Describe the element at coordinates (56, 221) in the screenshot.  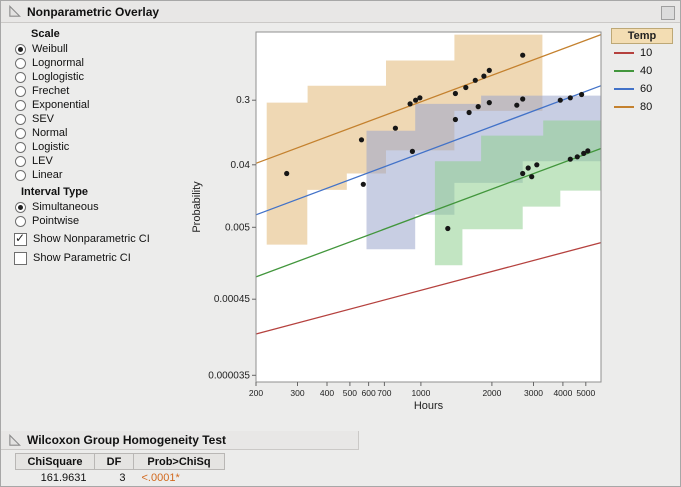
I see `radio-label: Pointwise` at that location.